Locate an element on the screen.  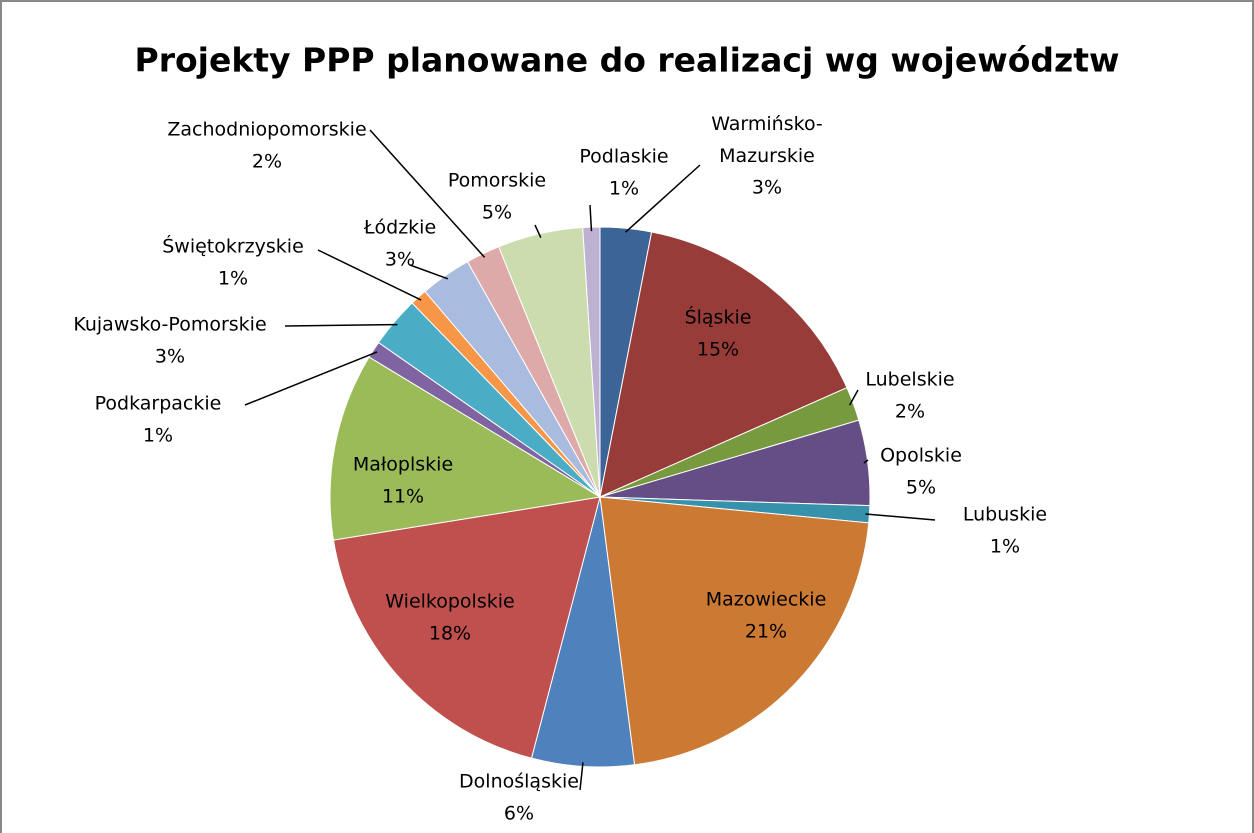
value-label: 18% is located at coordinates (450, 634).